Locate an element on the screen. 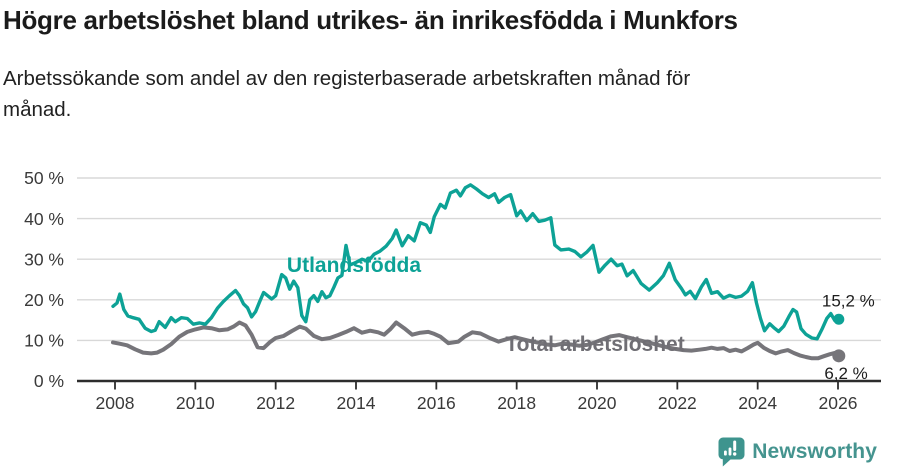 The width and height of the screenshot is (900, 474). y-axis-tick-label: 50 % is located at coordinates (44, 178).